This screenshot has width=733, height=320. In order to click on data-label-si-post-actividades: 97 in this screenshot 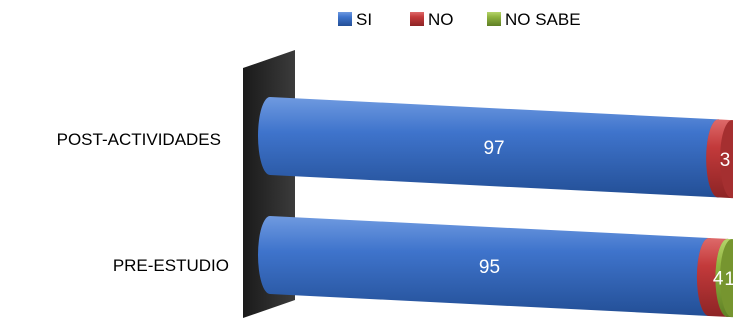, I will do `click(493, 148)`.